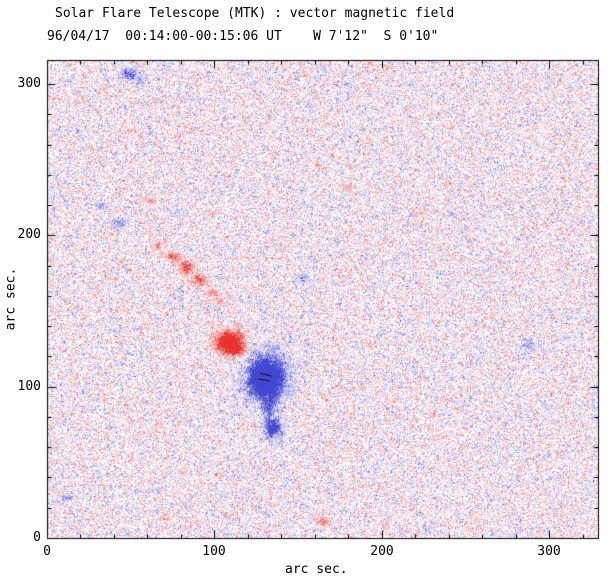 The image size is (612, 585). I want to click on x-tick-label: 0, so click(47, 551).